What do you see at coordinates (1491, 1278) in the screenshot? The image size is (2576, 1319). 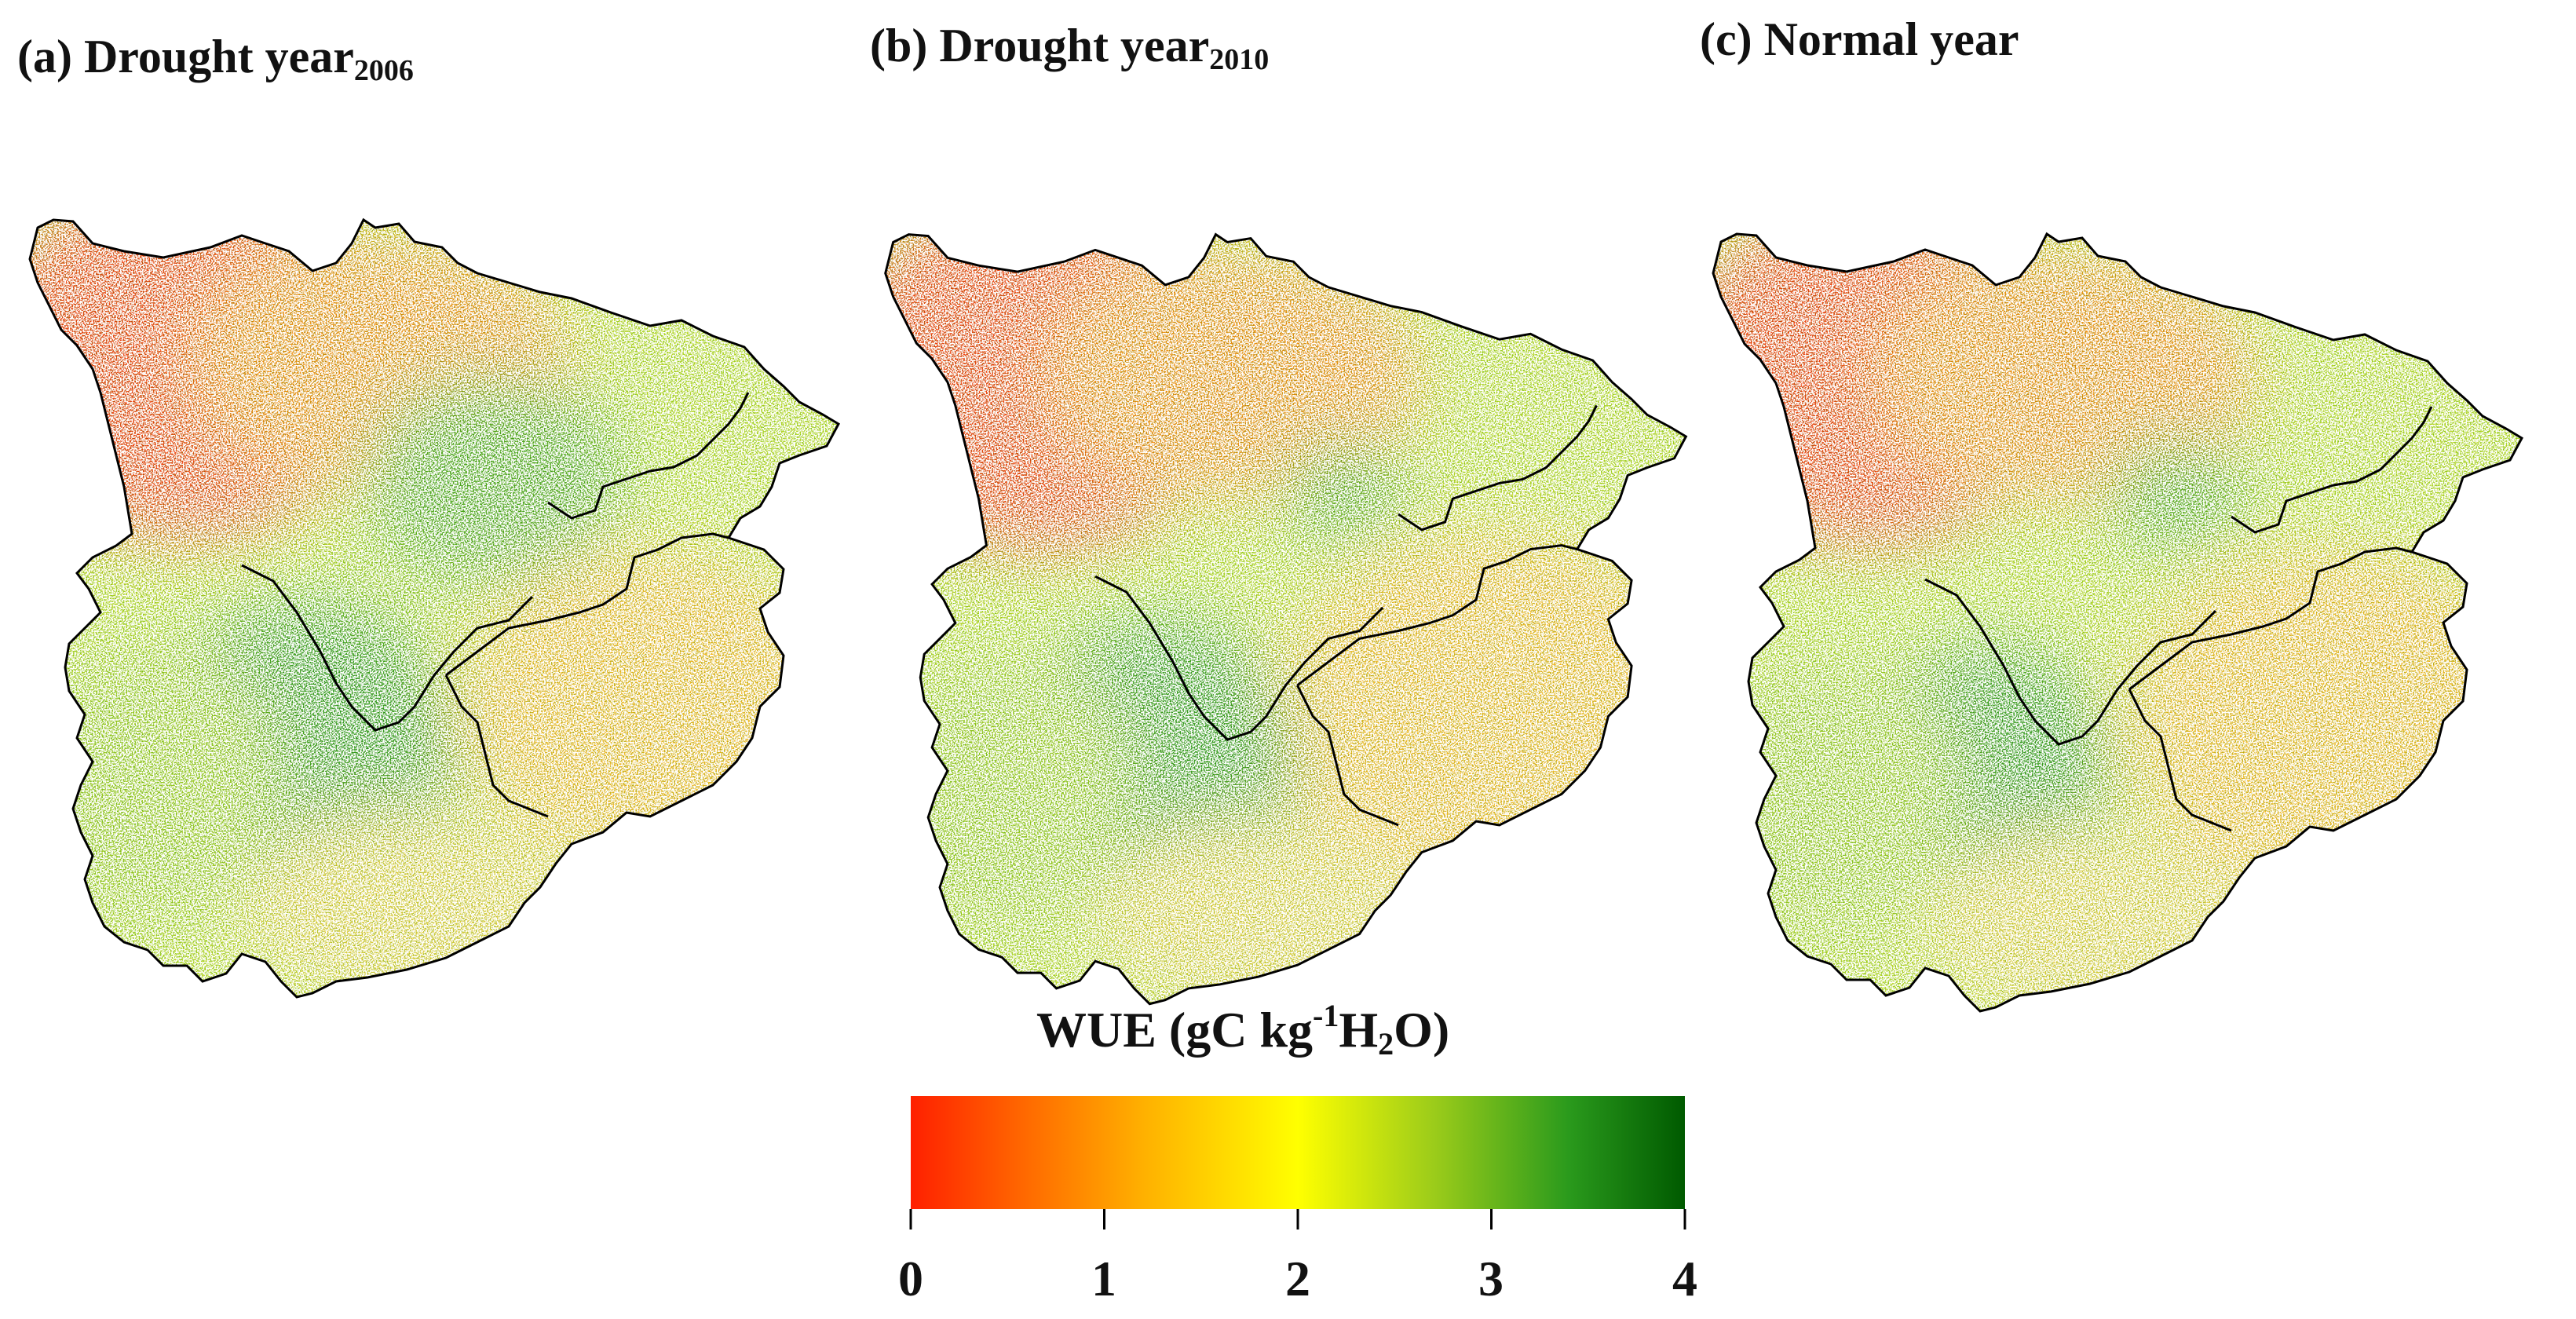 I see `colorbar-tick-label: 3` at bounding box center [1491, 1278].